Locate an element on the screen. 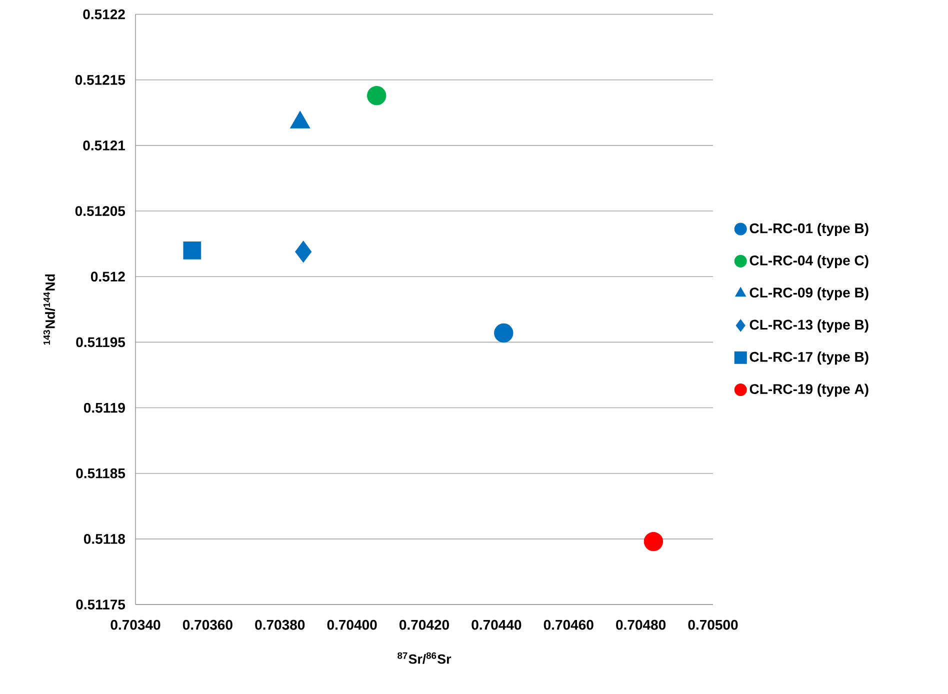 This screenshot has width=948, height=694. x-tick-label: 0.70400 is located at coordinates (352, 625).